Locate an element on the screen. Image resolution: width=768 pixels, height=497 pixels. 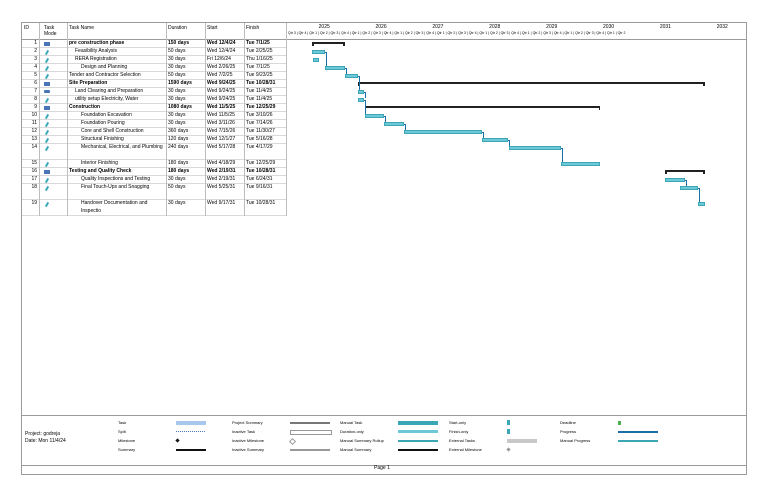
legend-label: Milestone is located at coordinates (127, 440).